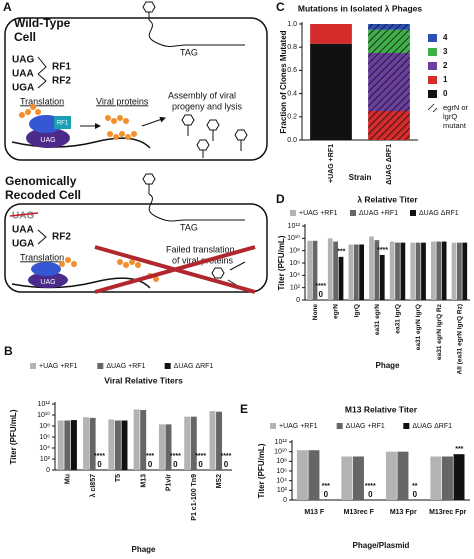 This screenshot has height=559, width=474. I want to click on x-tick-label: ea31 egrN lgrQ, so click(418, 327).